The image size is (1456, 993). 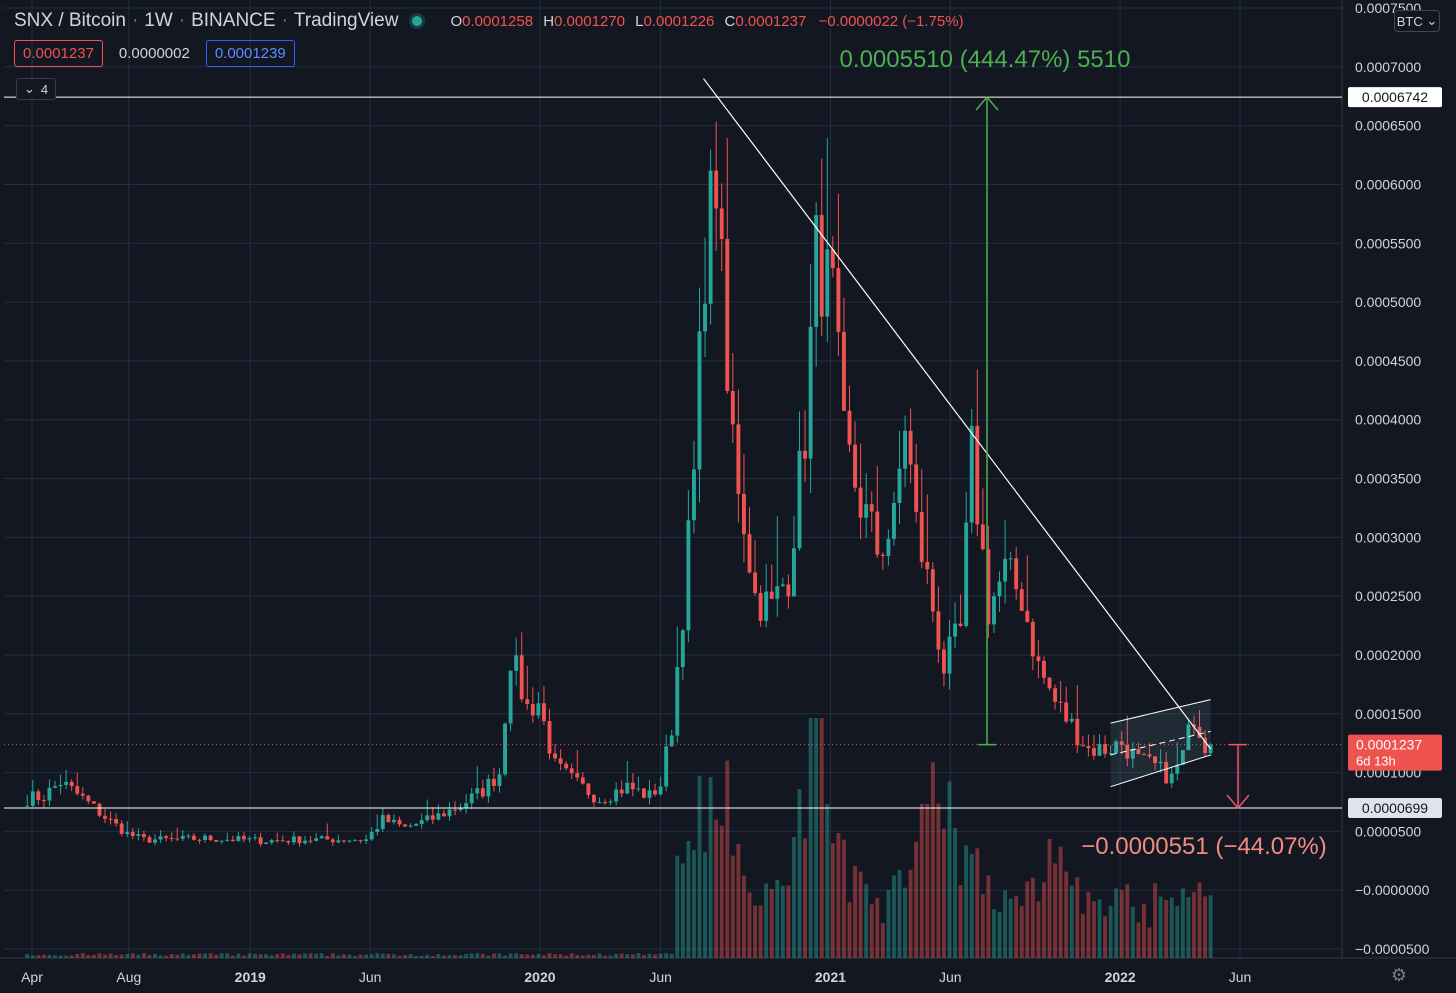 I want to click on support-price-label-bg, so click(x=1395, y=807).